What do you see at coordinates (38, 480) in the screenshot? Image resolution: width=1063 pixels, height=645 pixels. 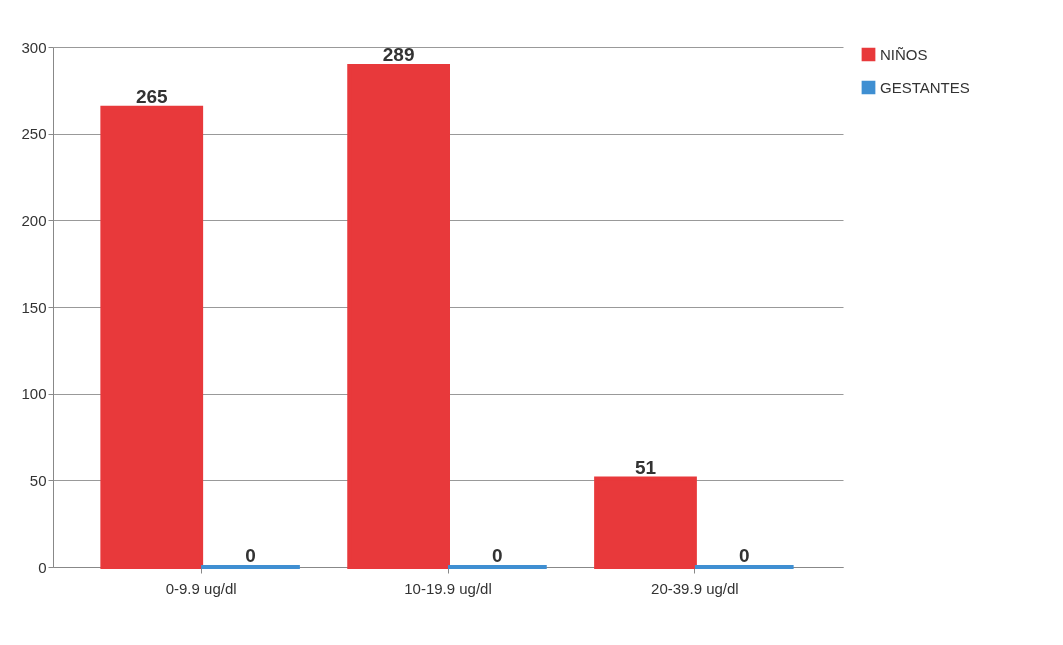 I see `y-tick-label: 50` at bounding box center [38, 480].